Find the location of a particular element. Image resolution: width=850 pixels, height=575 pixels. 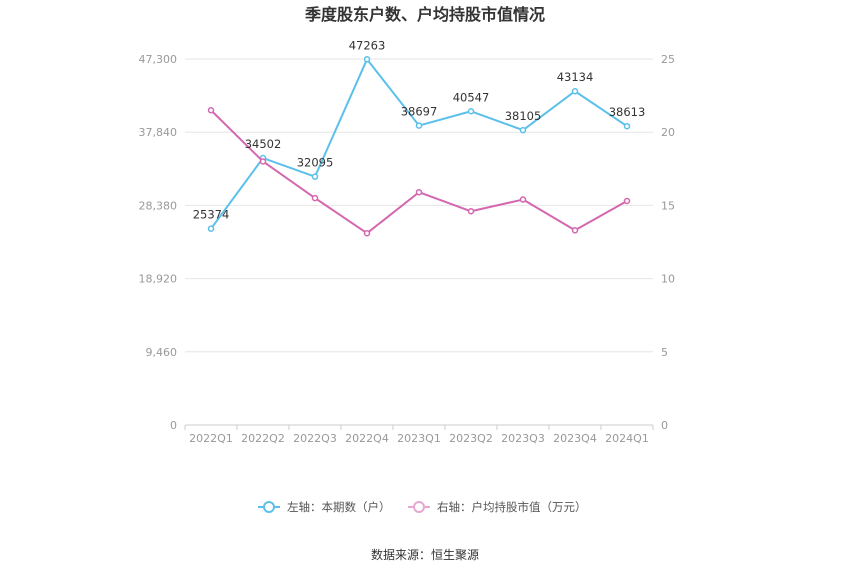

y-right-tick-label: 0 is located at coordinates (664, 425).